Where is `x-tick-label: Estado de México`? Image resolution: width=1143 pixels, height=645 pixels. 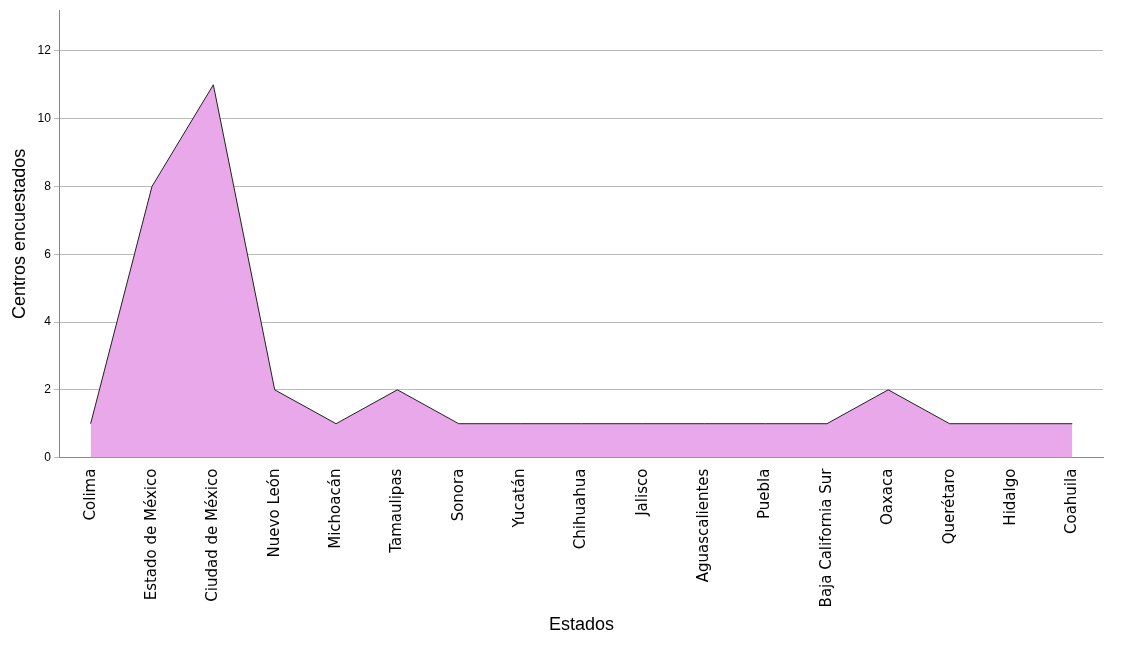
x-tick-label: Estado de México is located at coordinates (150, 534).